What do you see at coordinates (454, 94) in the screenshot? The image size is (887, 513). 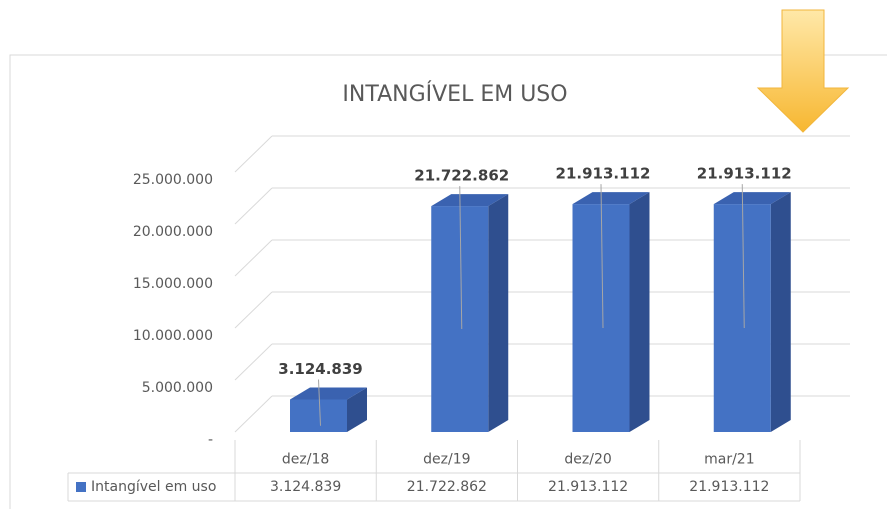 I see `chart-title: INTANGÍVEL EM USO` at bounding box center [454, 94].